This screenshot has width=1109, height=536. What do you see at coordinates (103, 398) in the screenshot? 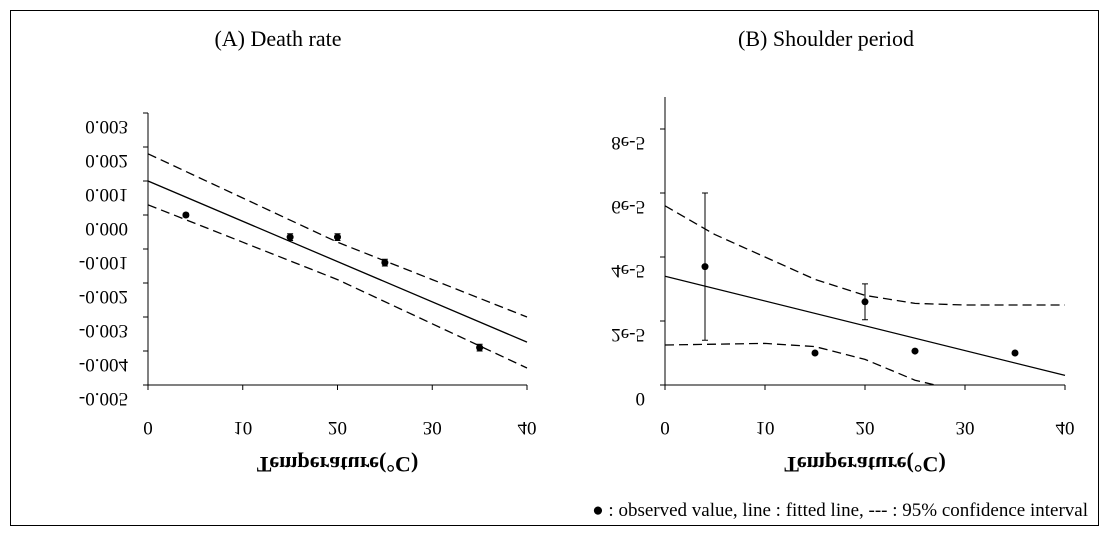
I see `y-tick-label: -0.005` at bounding box center [103, 398].